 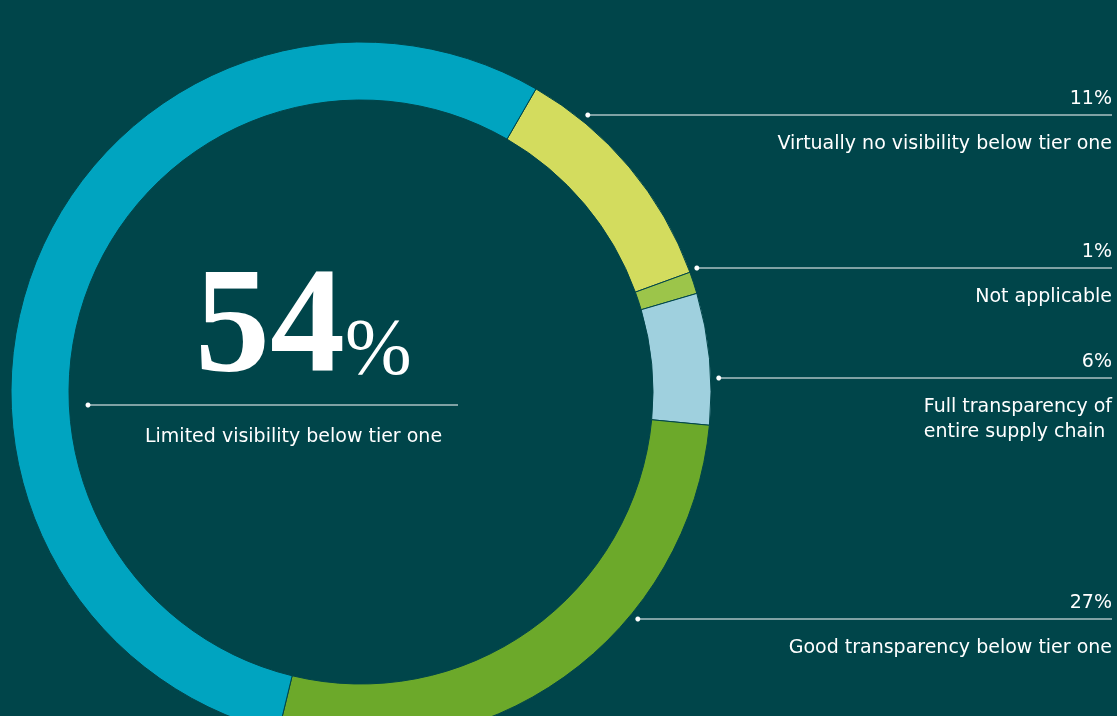 I want to click on slice-label: Good transparency below tier one, so click(x=950, y=645).